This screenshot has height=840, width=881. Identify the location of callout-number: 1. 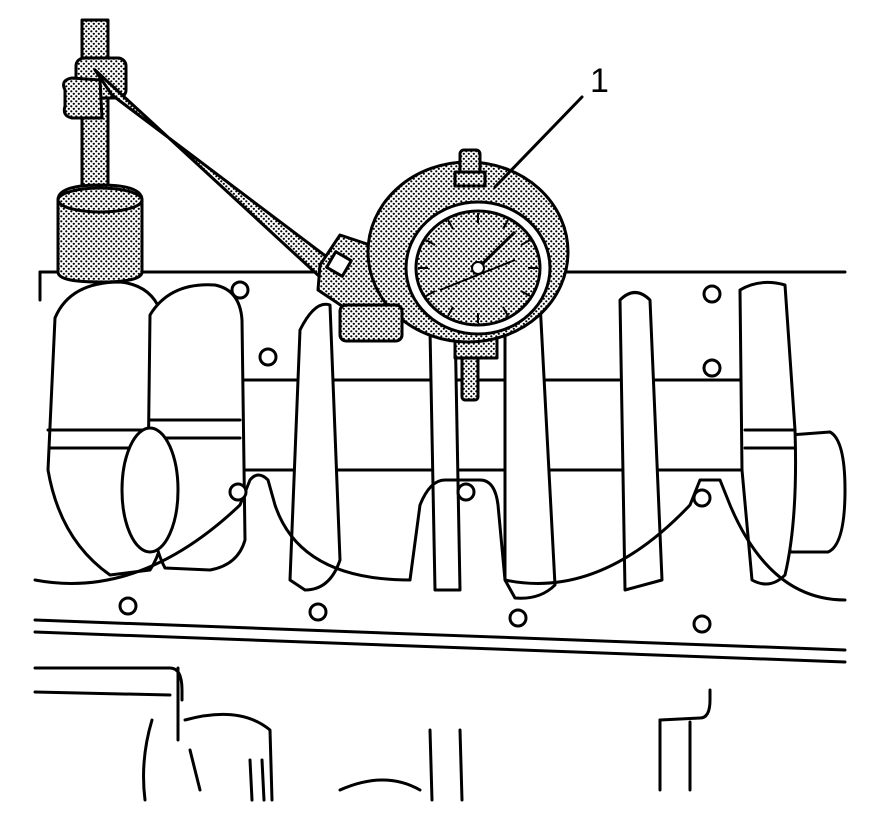
(599, 81).